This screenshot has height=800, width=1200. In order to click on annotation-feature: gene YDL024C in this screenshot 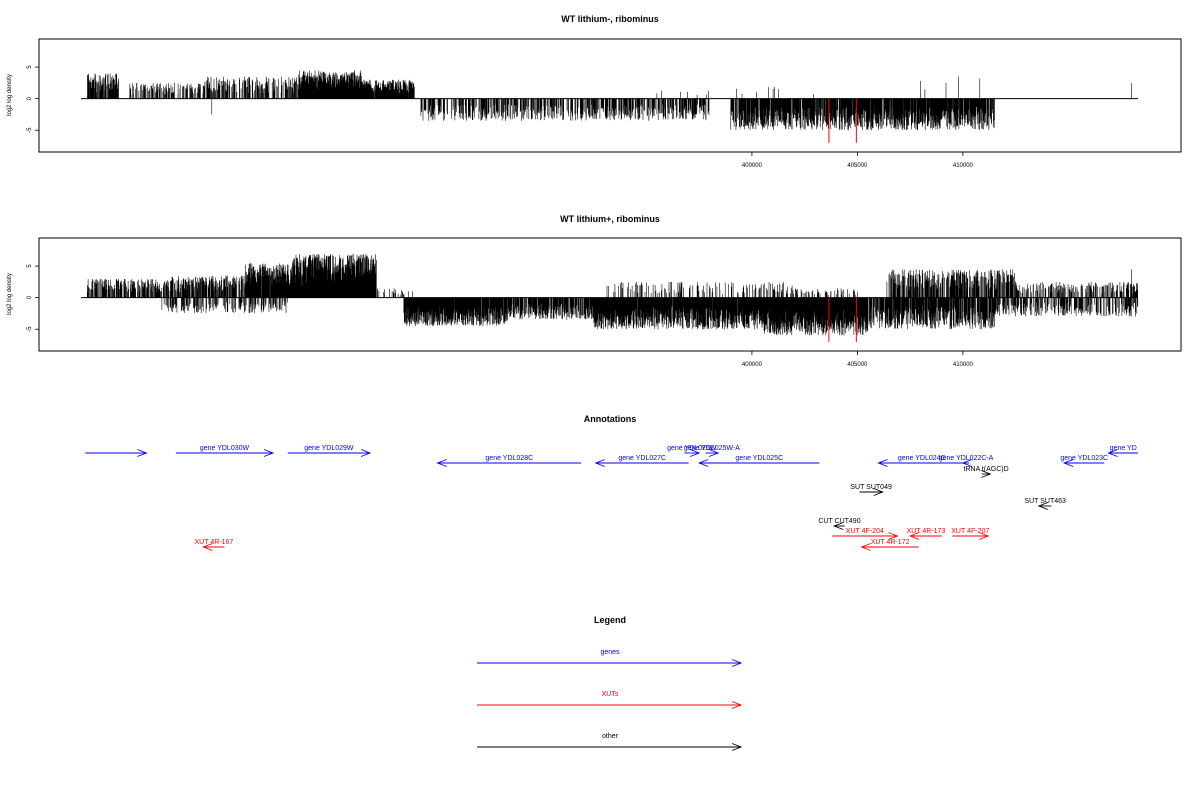, I will do `click(921, 461)`.